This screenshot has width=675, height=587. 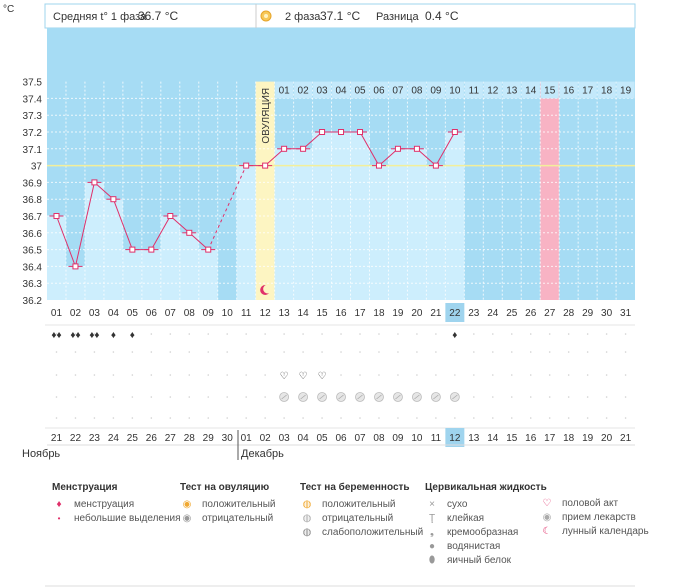 What do you see at coordinates (132, 335) in the screenshot?
I see `light-discharge-icon: ♦` at bounding box center [132, 335].